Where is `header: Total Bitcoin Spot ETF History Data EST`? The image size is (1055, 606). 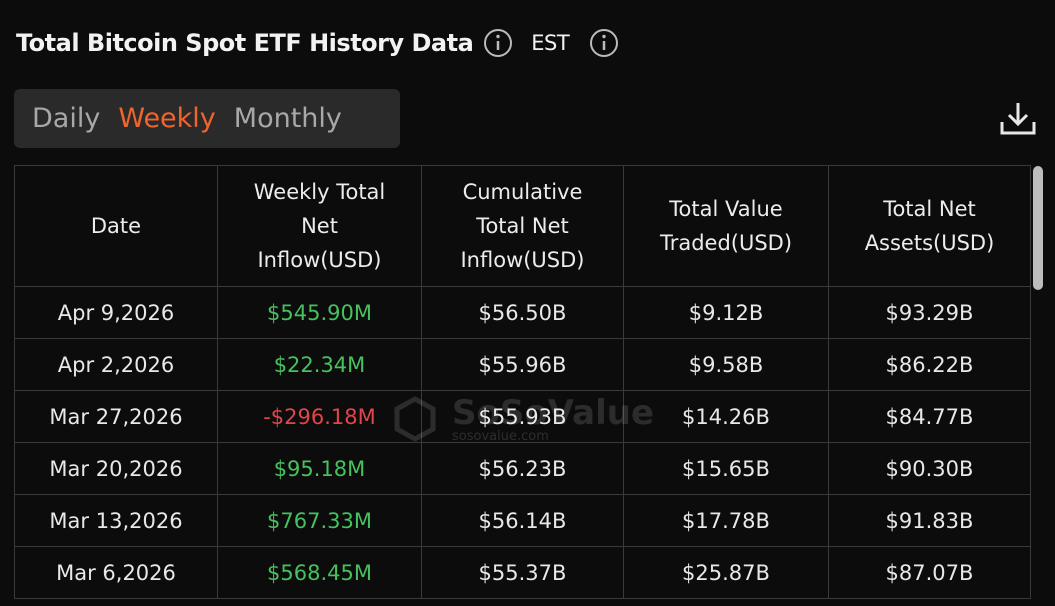
header: Total Bitcoin Spot ETF History Data EST is located at coordinates (317, 43).